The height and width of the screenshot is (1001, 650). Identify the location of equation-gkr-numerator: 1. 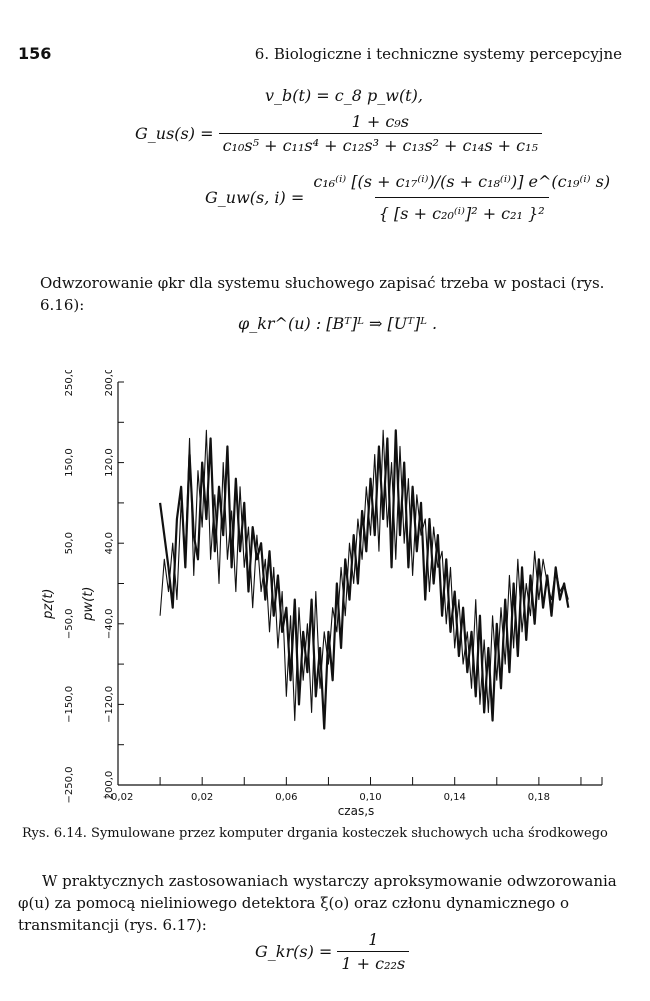
(373, 939).